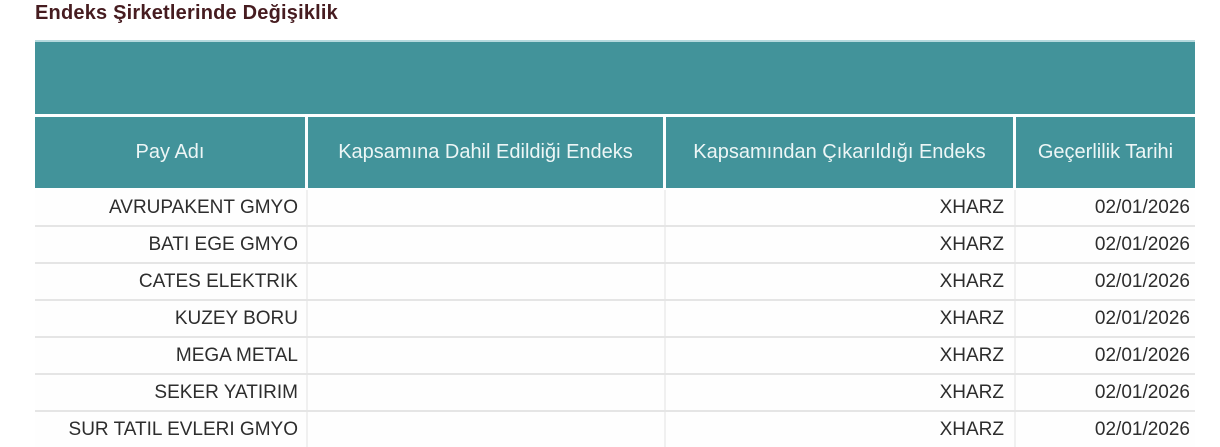 This screenshot has width=1220, height=447. Describe the element at coordinates (171, 318) in the screenshot. I see `cell-pay-adi: KUZEY BORU` at that location.